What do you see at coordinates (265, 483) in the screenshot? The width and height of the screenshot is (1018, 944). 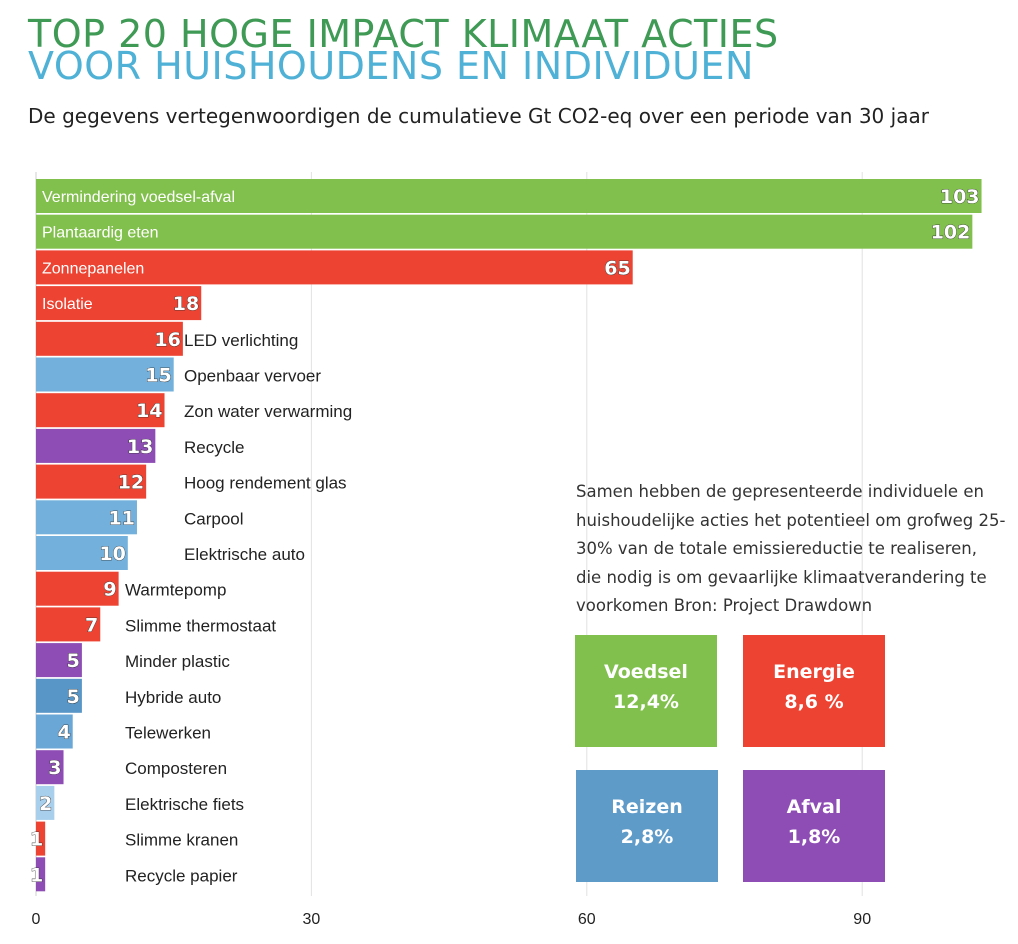 I see `bar-label-9: Hoog rendement glas` at bounding box center [265, 483].